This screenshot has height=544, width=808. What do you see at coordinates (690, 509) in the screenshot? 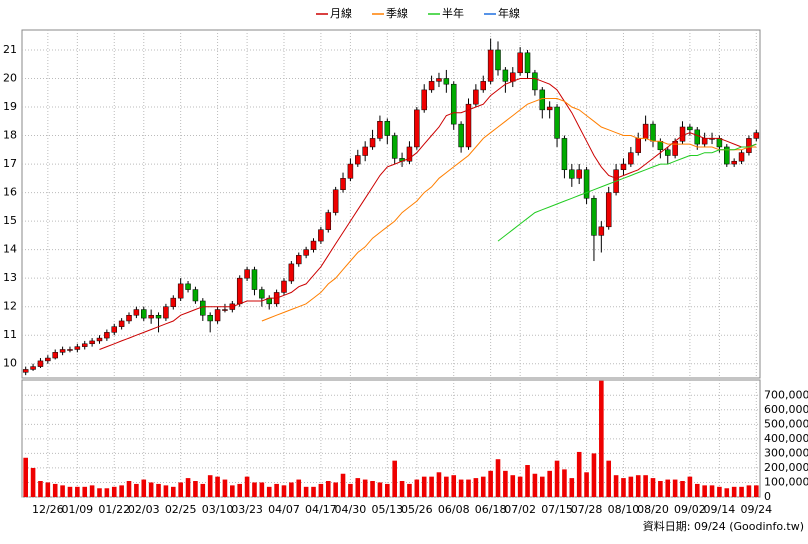
I see `x-tick-label: 09/02` at bounding box center [690, 509].